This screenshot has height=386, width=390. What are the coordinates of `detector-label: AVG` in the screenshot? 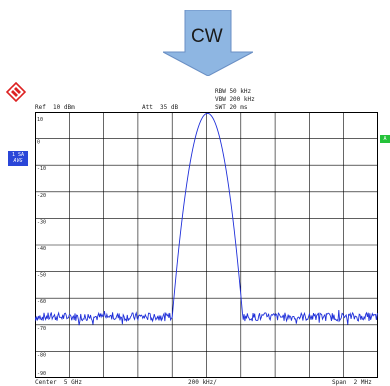 It's located at (18, 161).